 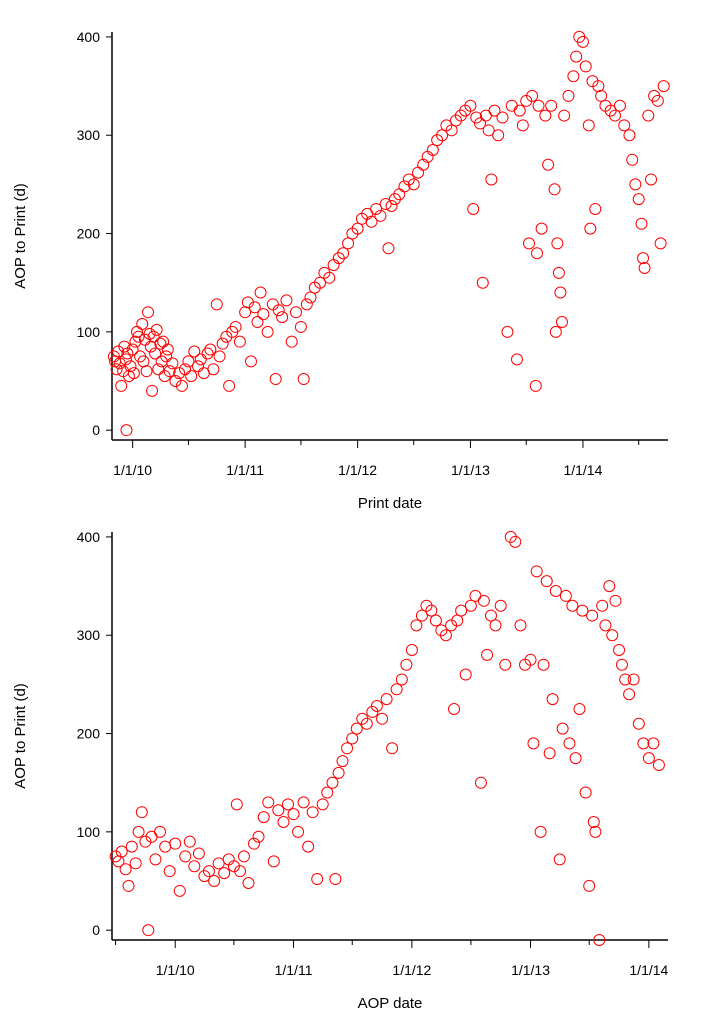 What do you see at coordinates (89, 332) in the screenshot?
I see `y-tick-label: 100` at bounding box center [89, 332].